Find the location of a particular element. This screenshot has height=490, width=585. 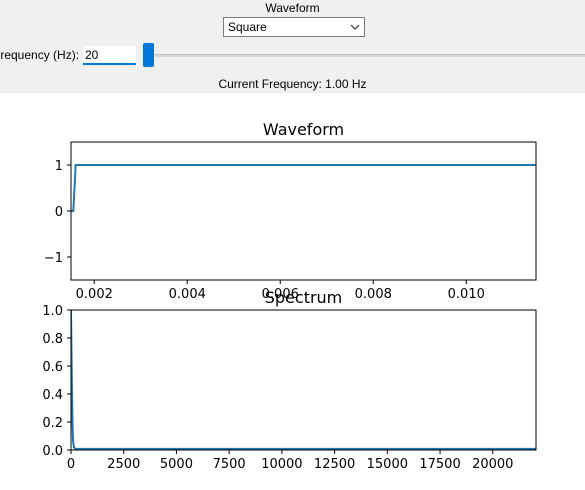

frequency-input is located at coordinates (109, 55).